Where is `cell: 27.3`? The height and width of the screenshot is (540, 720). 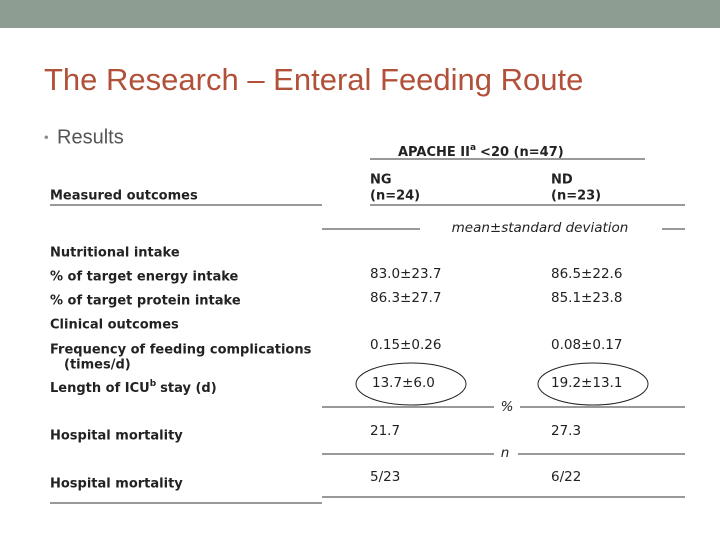 cell: 27.3 is located at coordinates (566, 431).